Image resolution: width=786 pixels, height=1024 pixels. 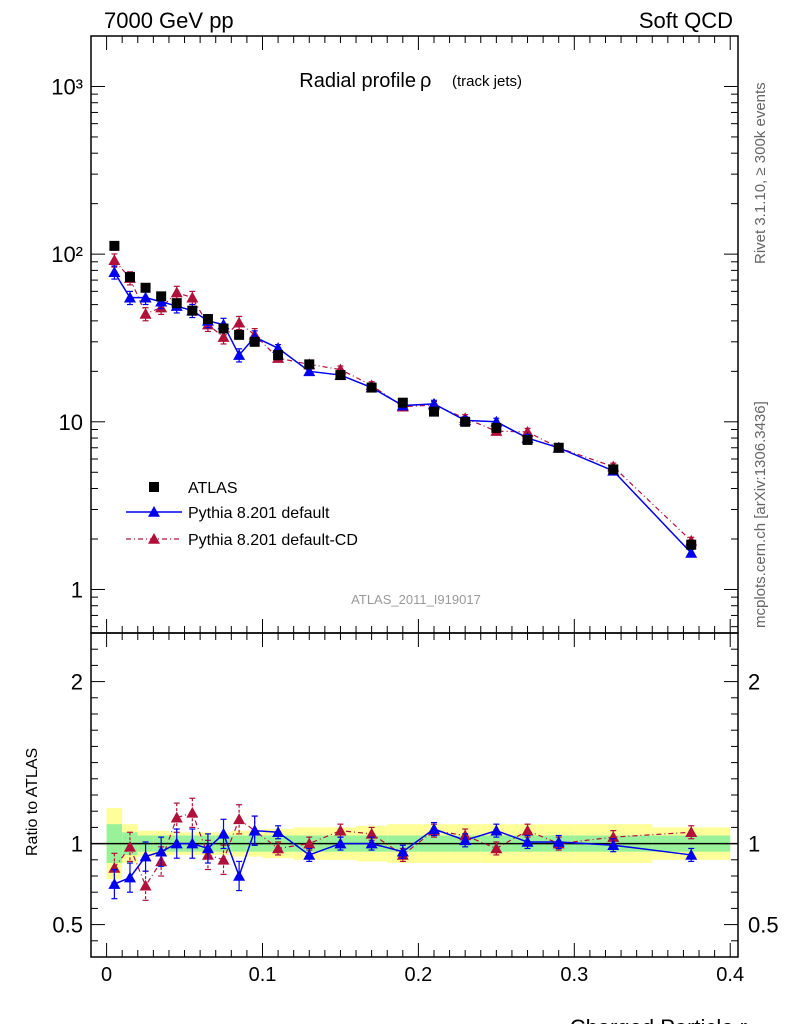 I want to click on y-tick-label: 10², so click(x=67, y=254).